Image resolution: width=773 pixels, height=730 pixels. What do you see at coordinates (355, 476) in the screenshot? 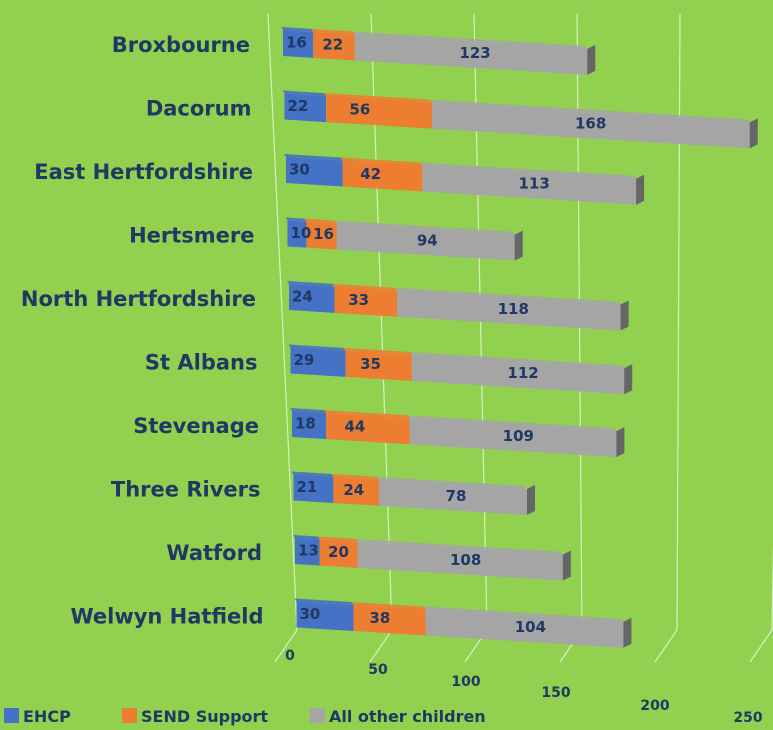
I see `bar-top-send-support-three-rivers` at bounding box center [355, 476].